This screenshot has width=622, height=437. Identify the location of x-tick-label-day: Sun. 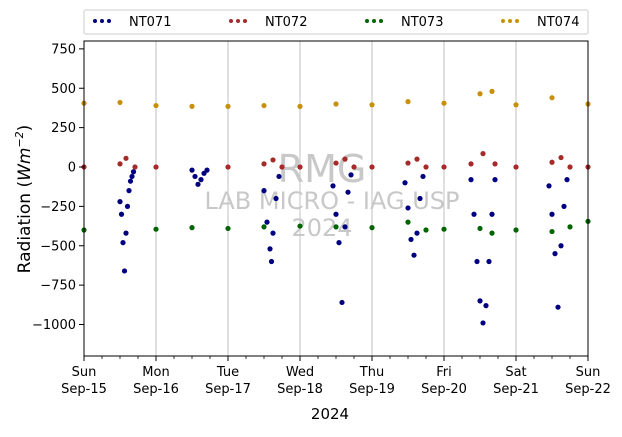
(84, 372).